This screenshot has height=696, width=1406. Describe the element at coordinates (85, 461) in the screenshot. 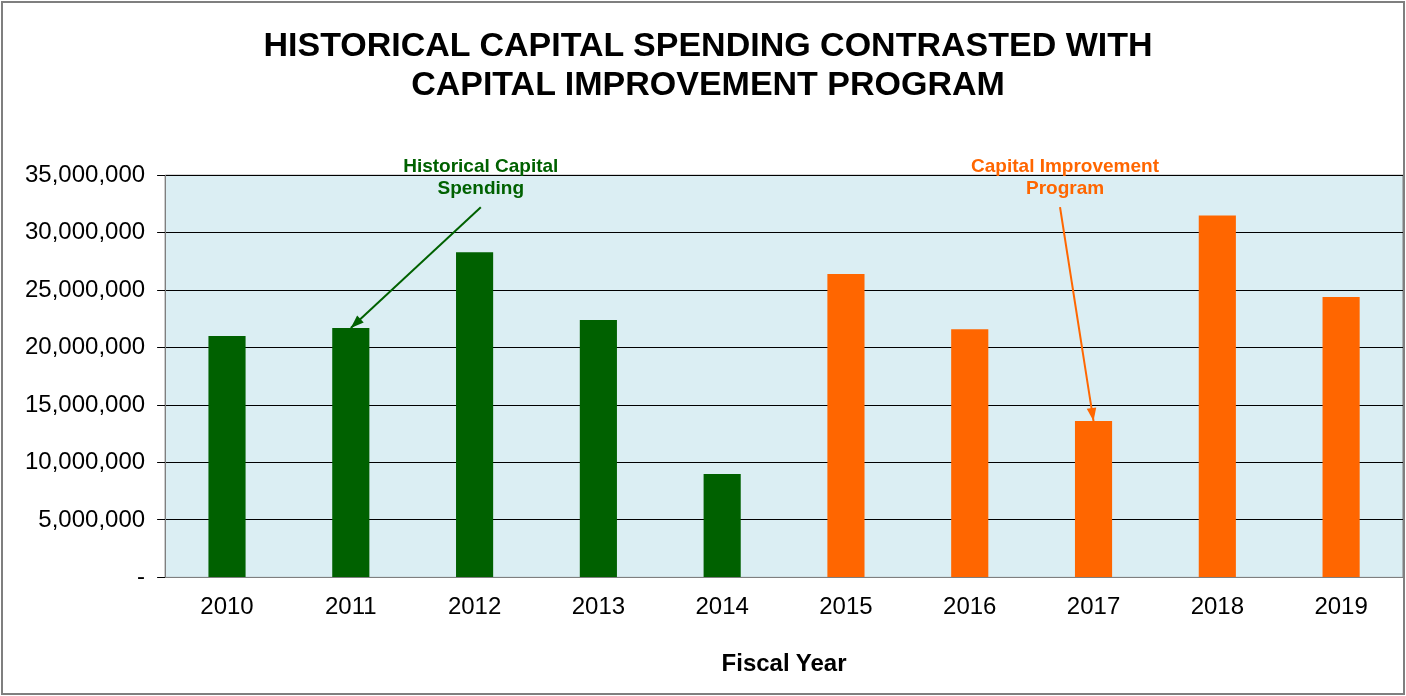

I see `y-tick-label: 10,000,000` at that location.